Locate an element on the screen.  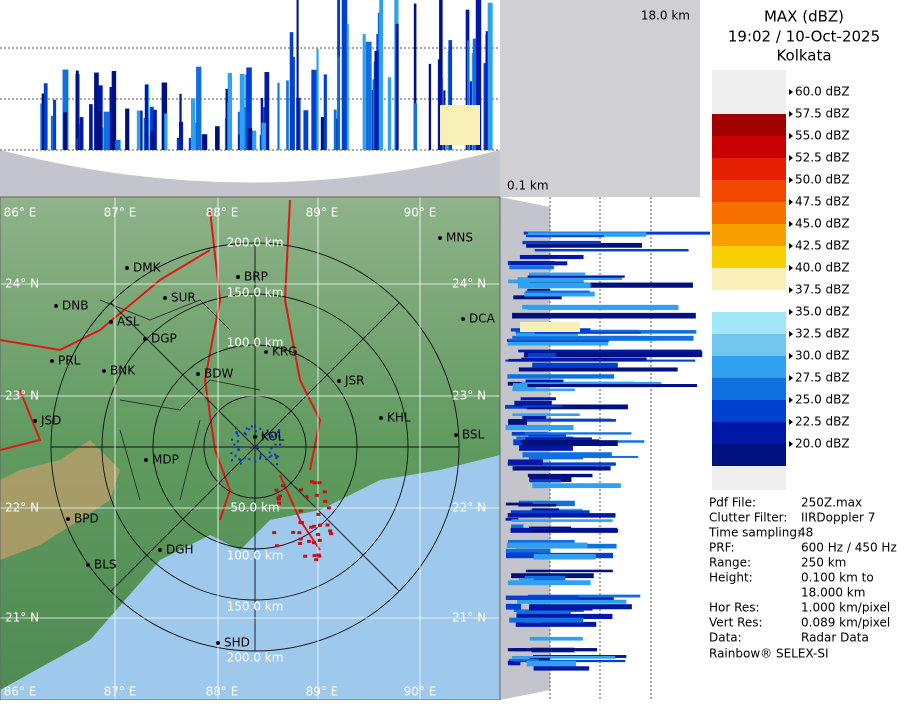
info-value: 0.089 km/pixel is located at coordinates (845, 623).